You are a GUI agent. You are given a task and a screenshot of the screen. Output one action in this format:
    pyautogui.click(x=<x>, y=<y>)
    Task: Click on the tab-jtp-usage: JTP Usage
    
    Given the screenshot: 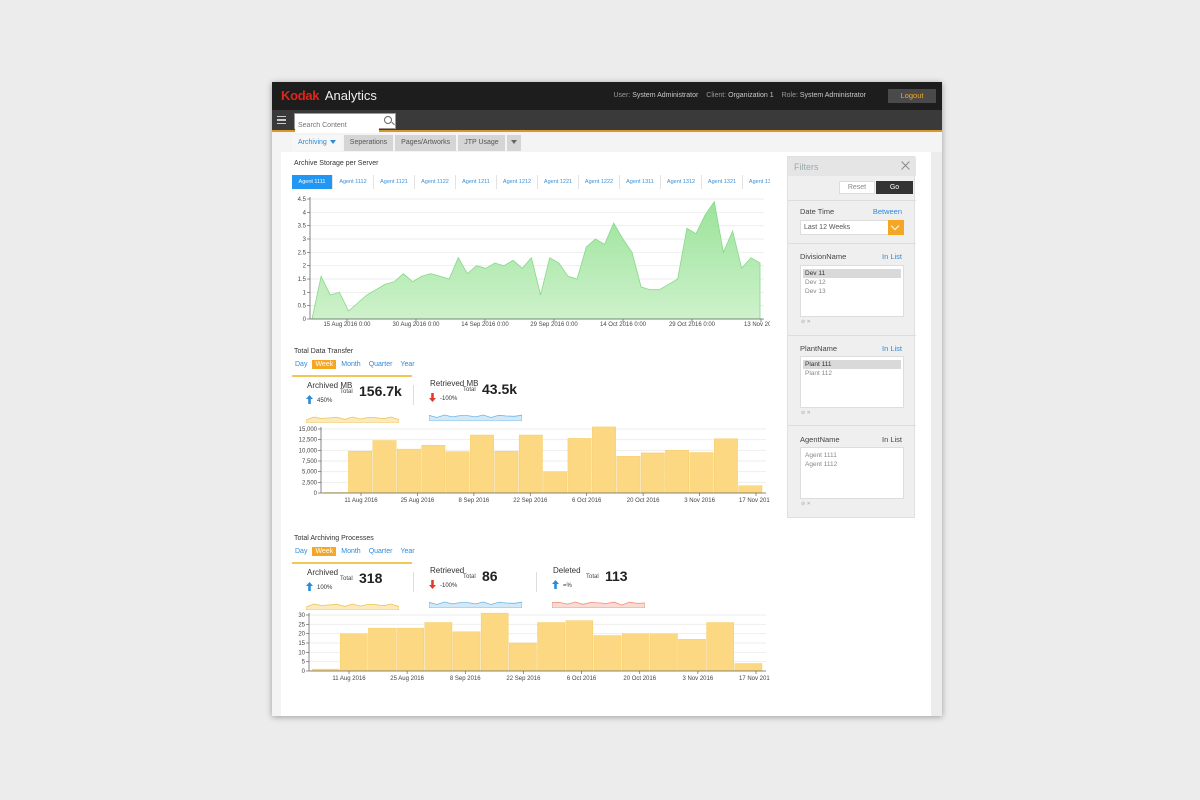 What is the action you would take?
    pyautogui.click(x=481, y=143)
    